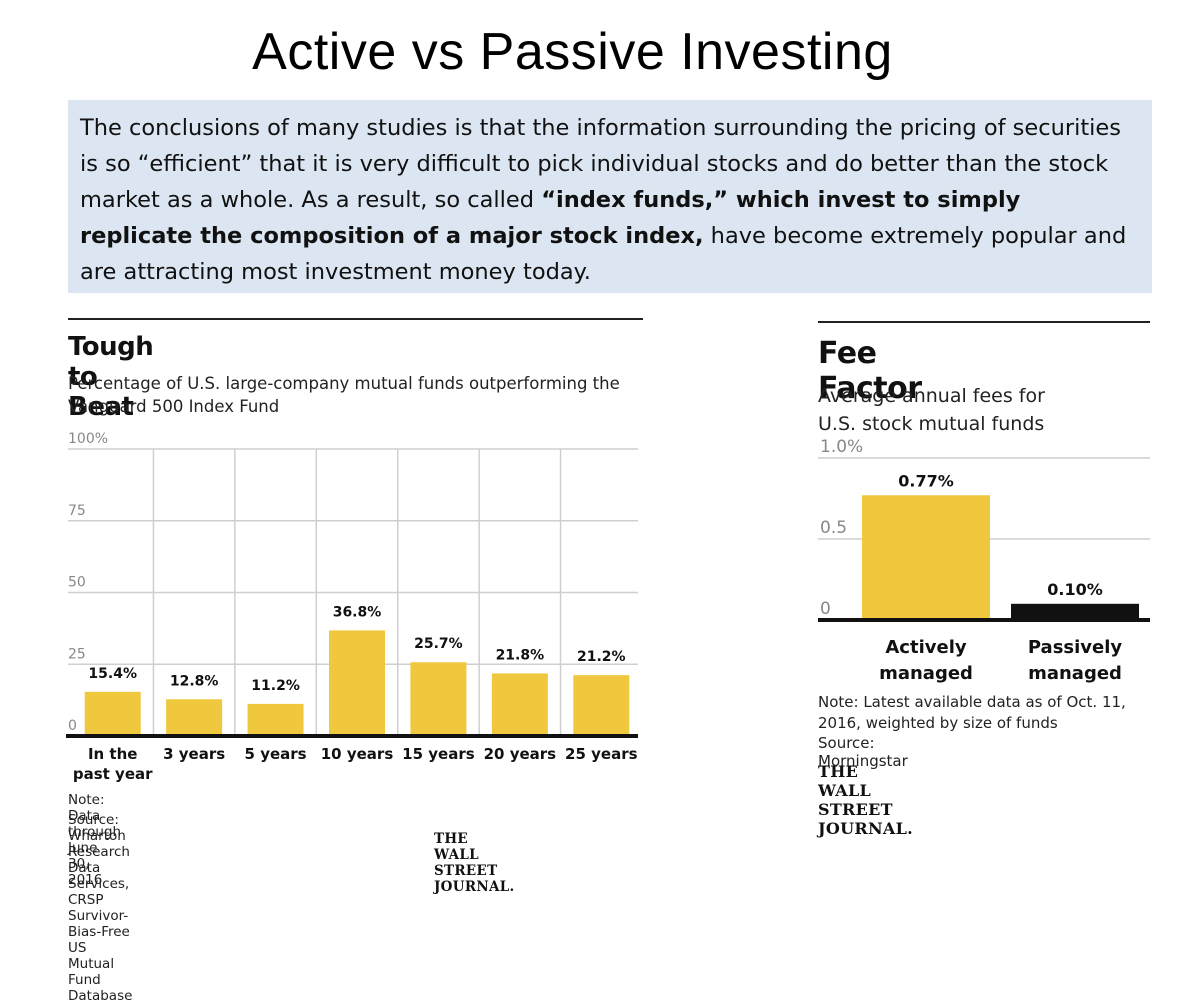  Describe the element at coordinates (572, 52) in the screenshot. I see `slide-title: Active vs Passive Investing` at that location.